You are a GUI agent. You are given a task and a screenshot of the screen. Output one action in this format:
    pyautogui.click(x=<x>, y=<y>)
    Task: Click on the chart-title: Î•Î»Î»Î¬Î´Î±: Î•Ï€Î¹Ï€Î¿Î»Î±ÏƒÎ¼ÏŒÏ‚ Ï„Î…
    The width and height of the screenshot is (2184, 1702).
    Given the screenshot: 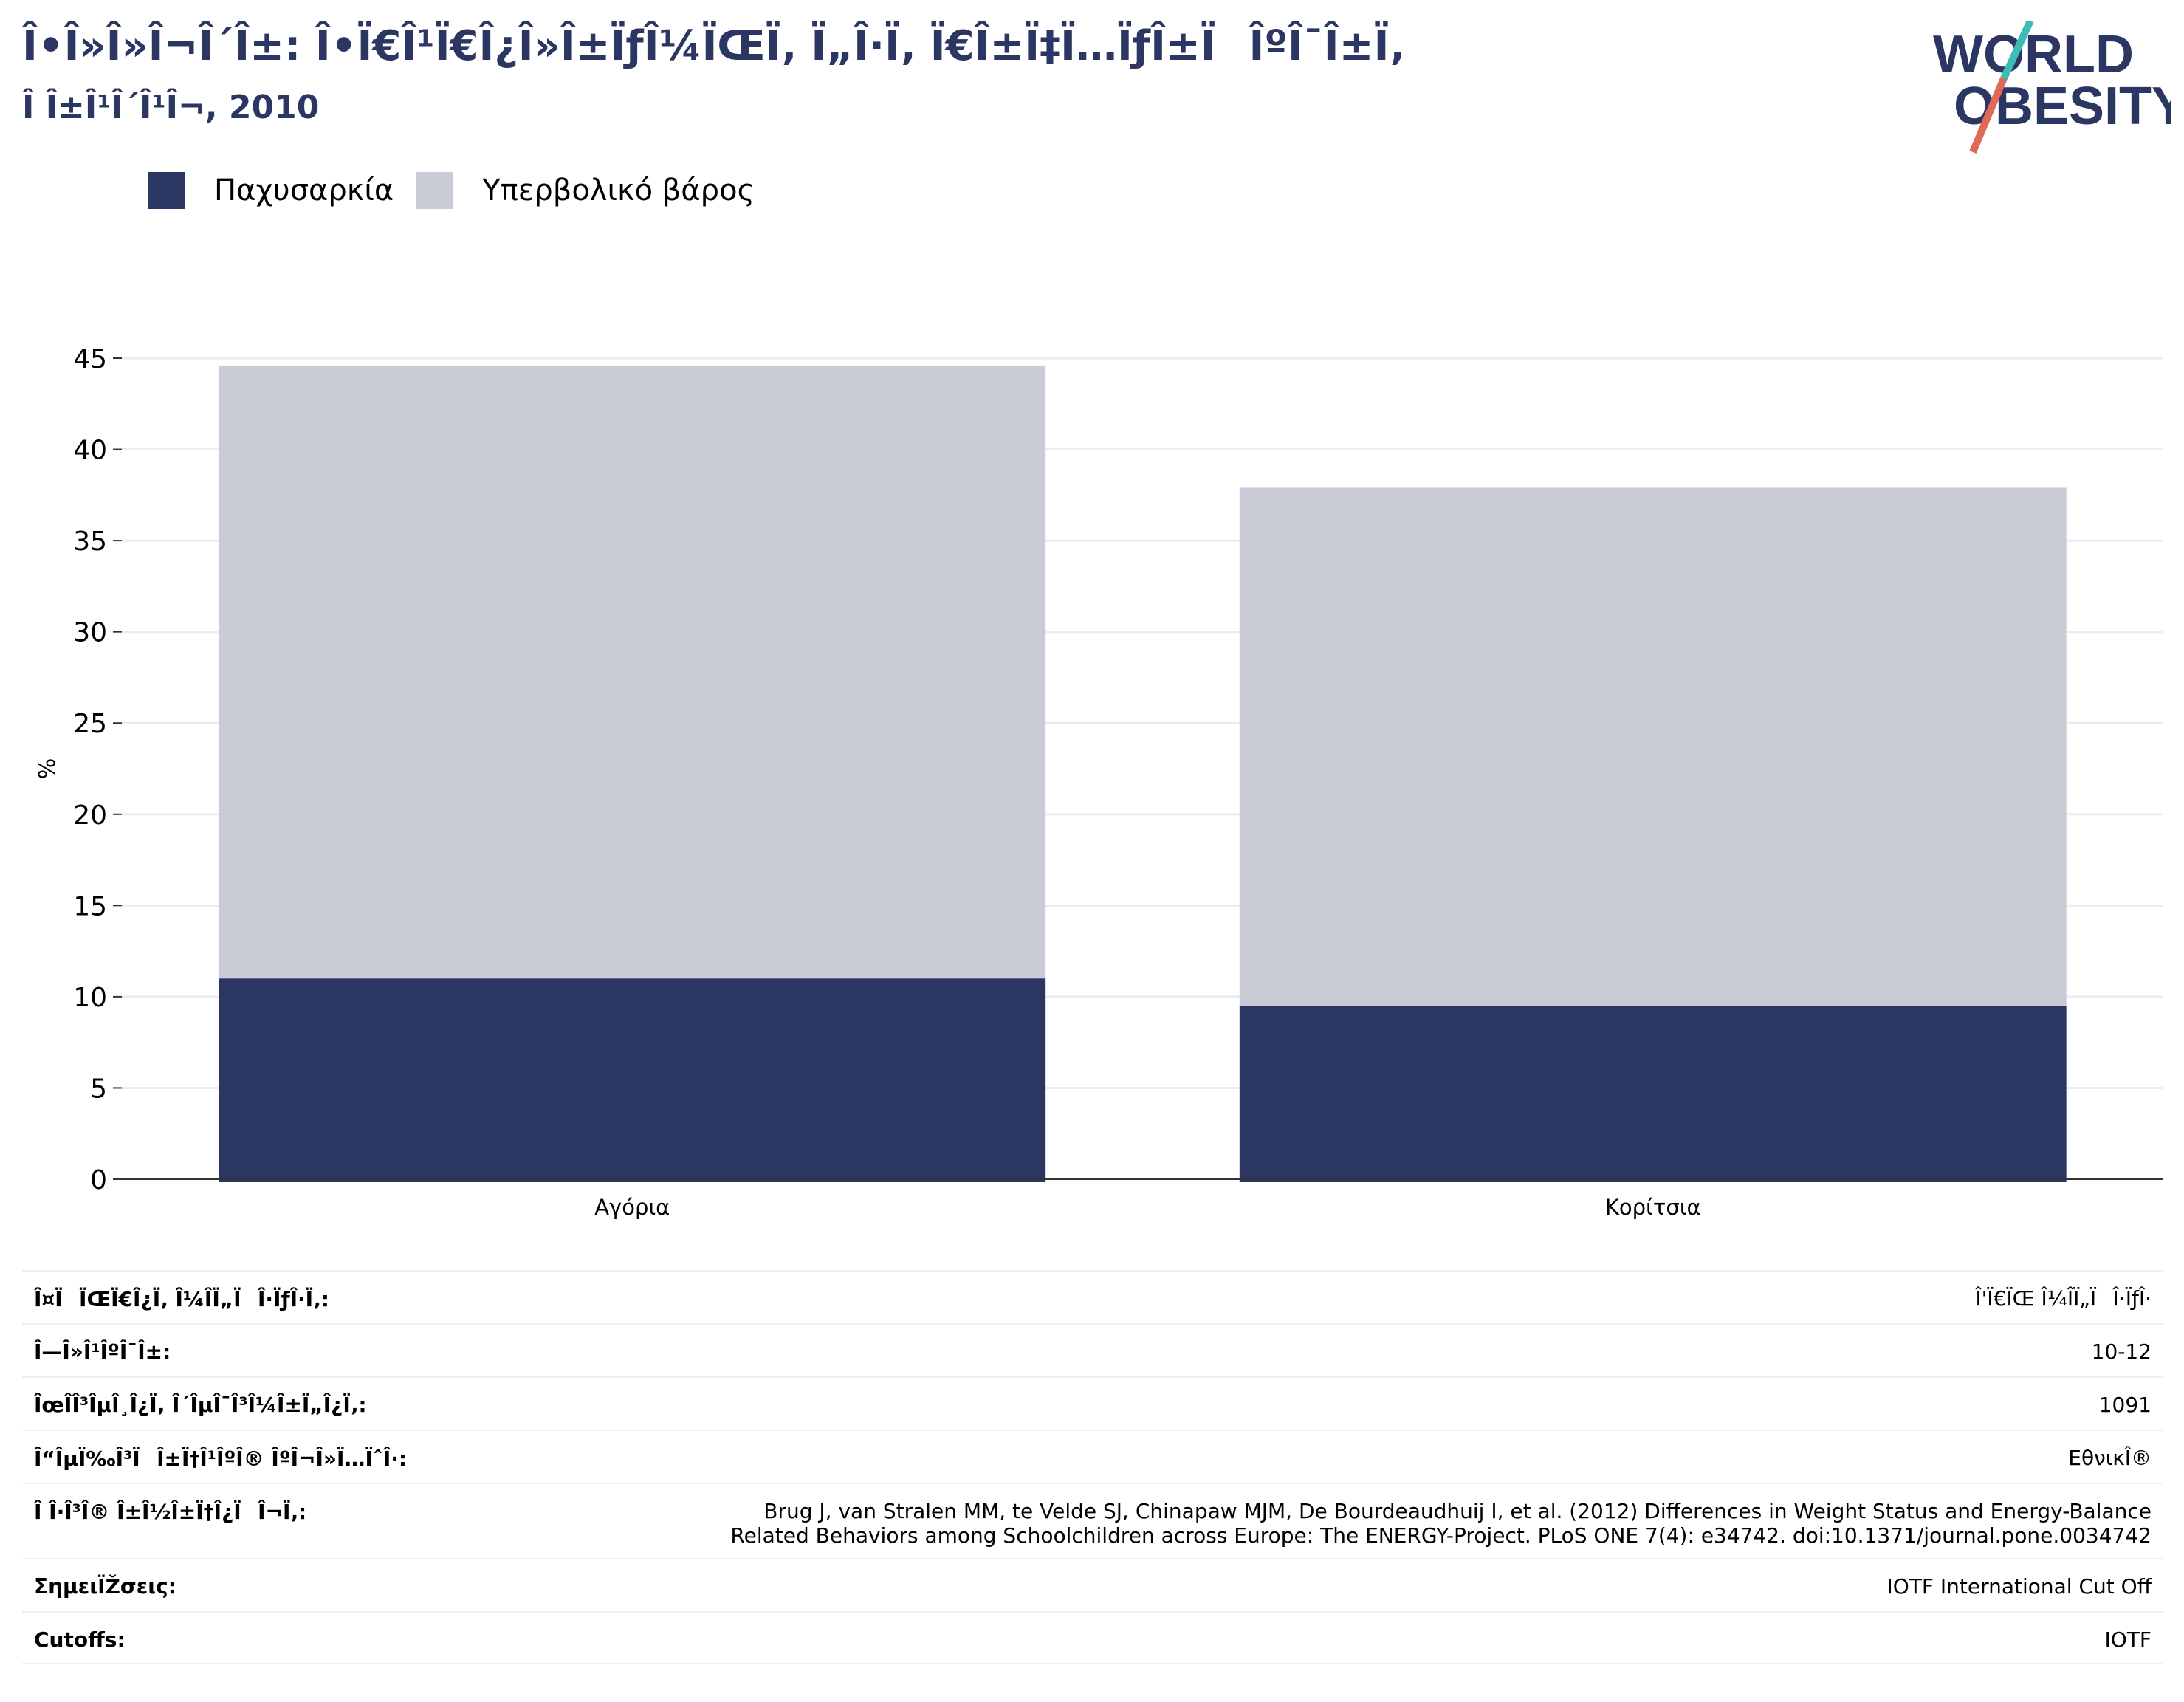 What is the action you would take?
    pyautogui.click(x=714, y=46)
    